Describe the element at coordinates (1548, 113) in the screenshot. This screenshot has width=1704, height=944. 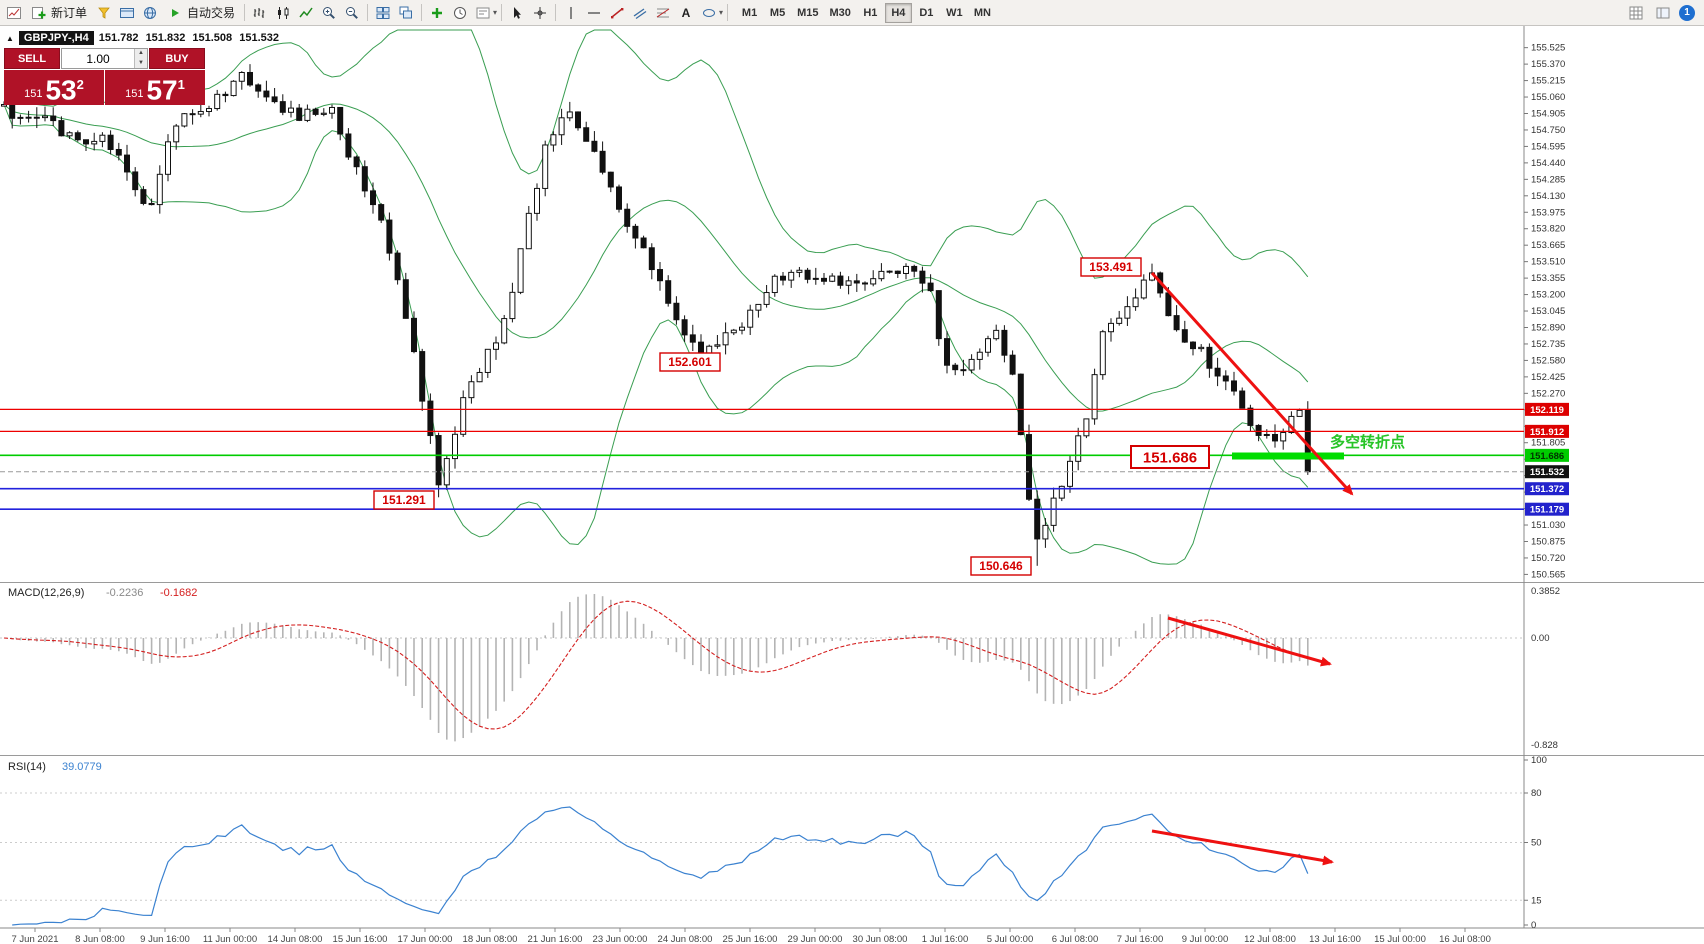
I see `svg-text: 154.905` at that location.